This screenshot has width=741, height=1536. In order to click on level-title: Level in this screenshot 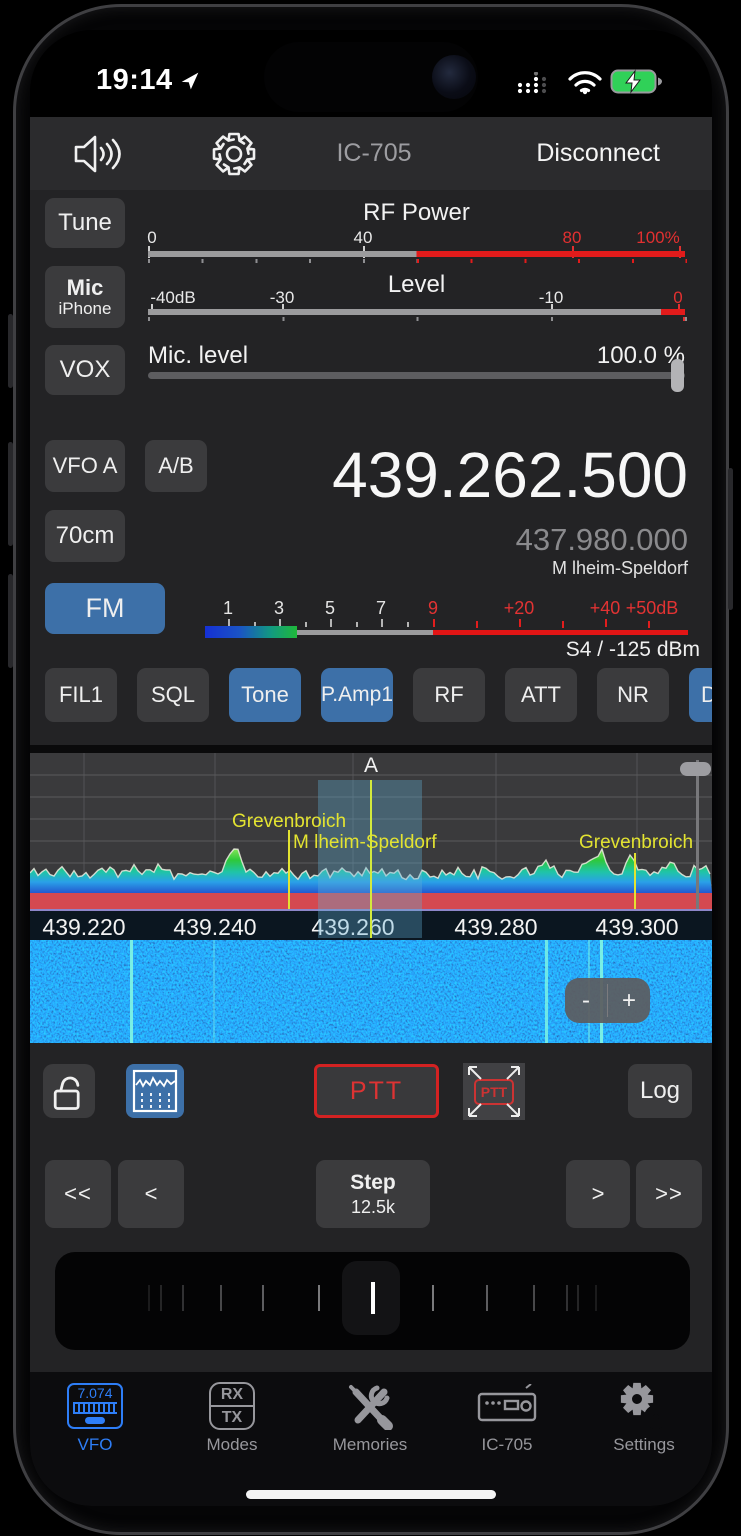, I will do `click(416, 284)`.